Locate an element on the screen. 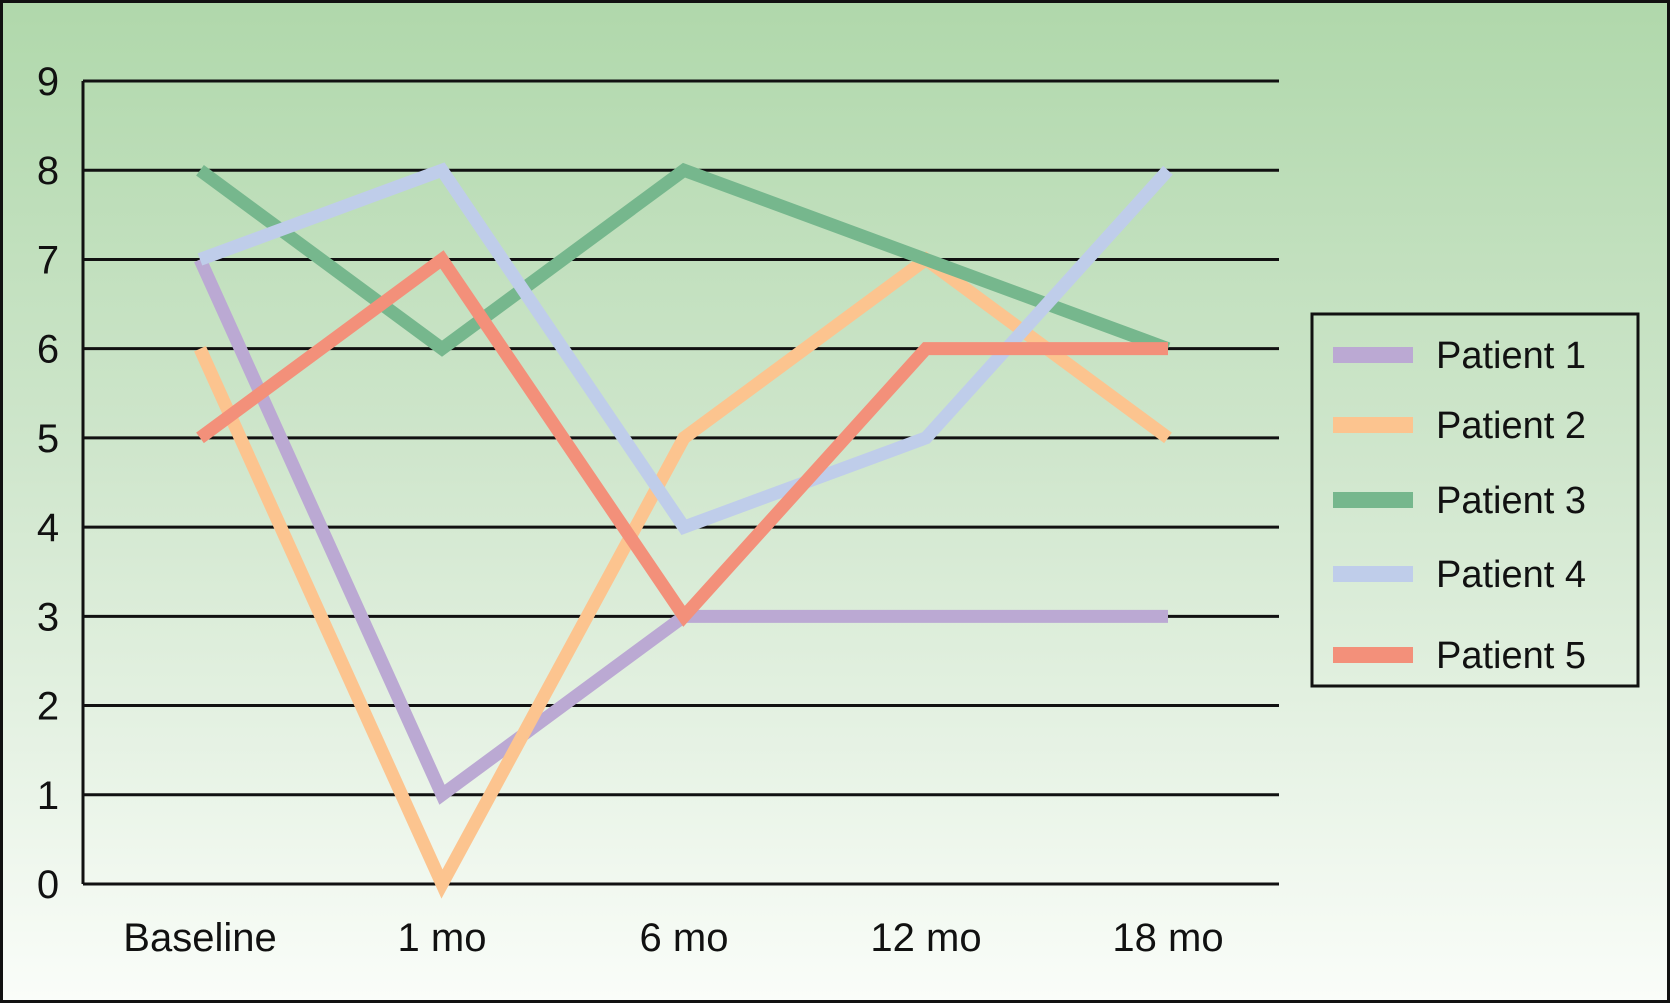 This screenshot has height=1003, width=1670. x-tick-label: 6 mo is located at coordinates (684, 938).